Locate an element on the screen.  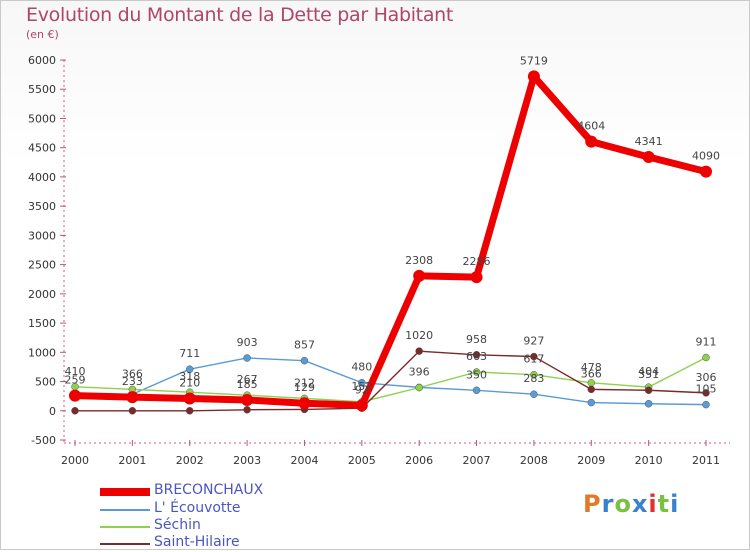
x-tick-label: 2001 is located at coordinates (132, 460).